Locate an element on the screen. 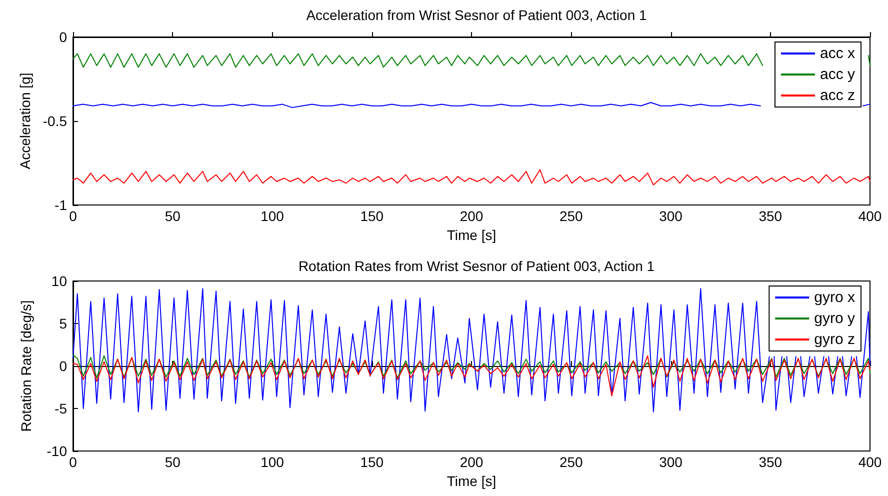 This screenshot has width=888, height=496. chart-title: Rotation Rates from Wrist Sesnor of Patient 003, Action 1 is located at coordinates (476, 266).